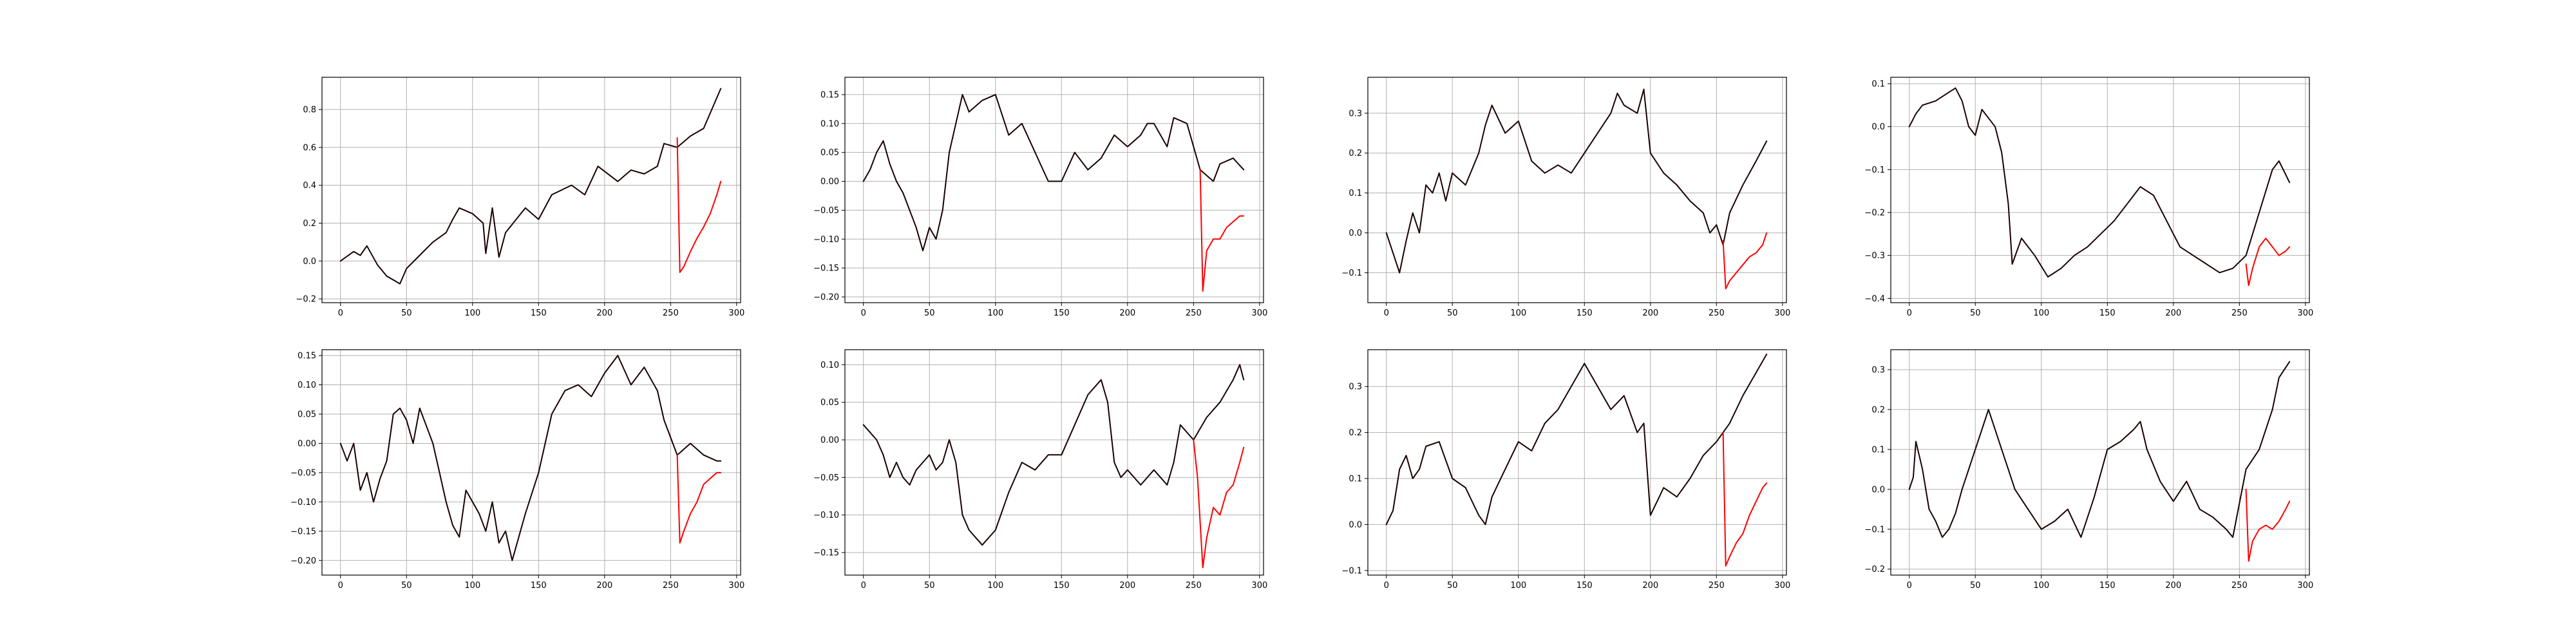 Image resolution: width=2576 pixels, height=644 pixels. Describe the element at coordinates (307, 356) in the screenshot. I see `y-tick-label: 0.15` at that location.